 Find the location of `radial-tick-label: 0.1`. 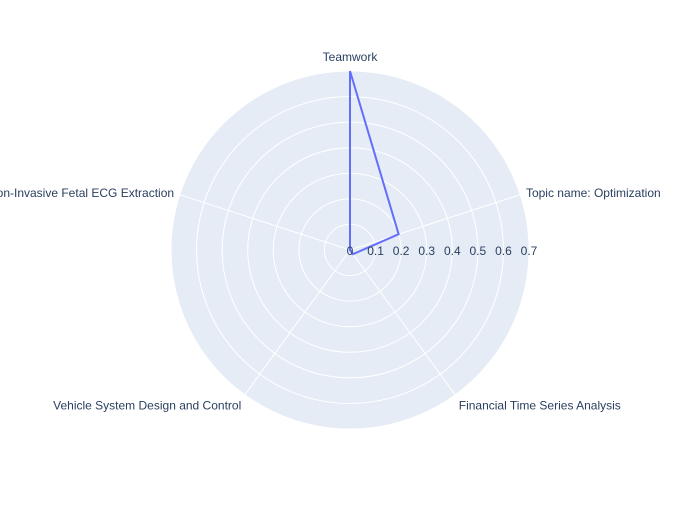

radial-tick-label: 0.1 is located at coordinates (375, 251).